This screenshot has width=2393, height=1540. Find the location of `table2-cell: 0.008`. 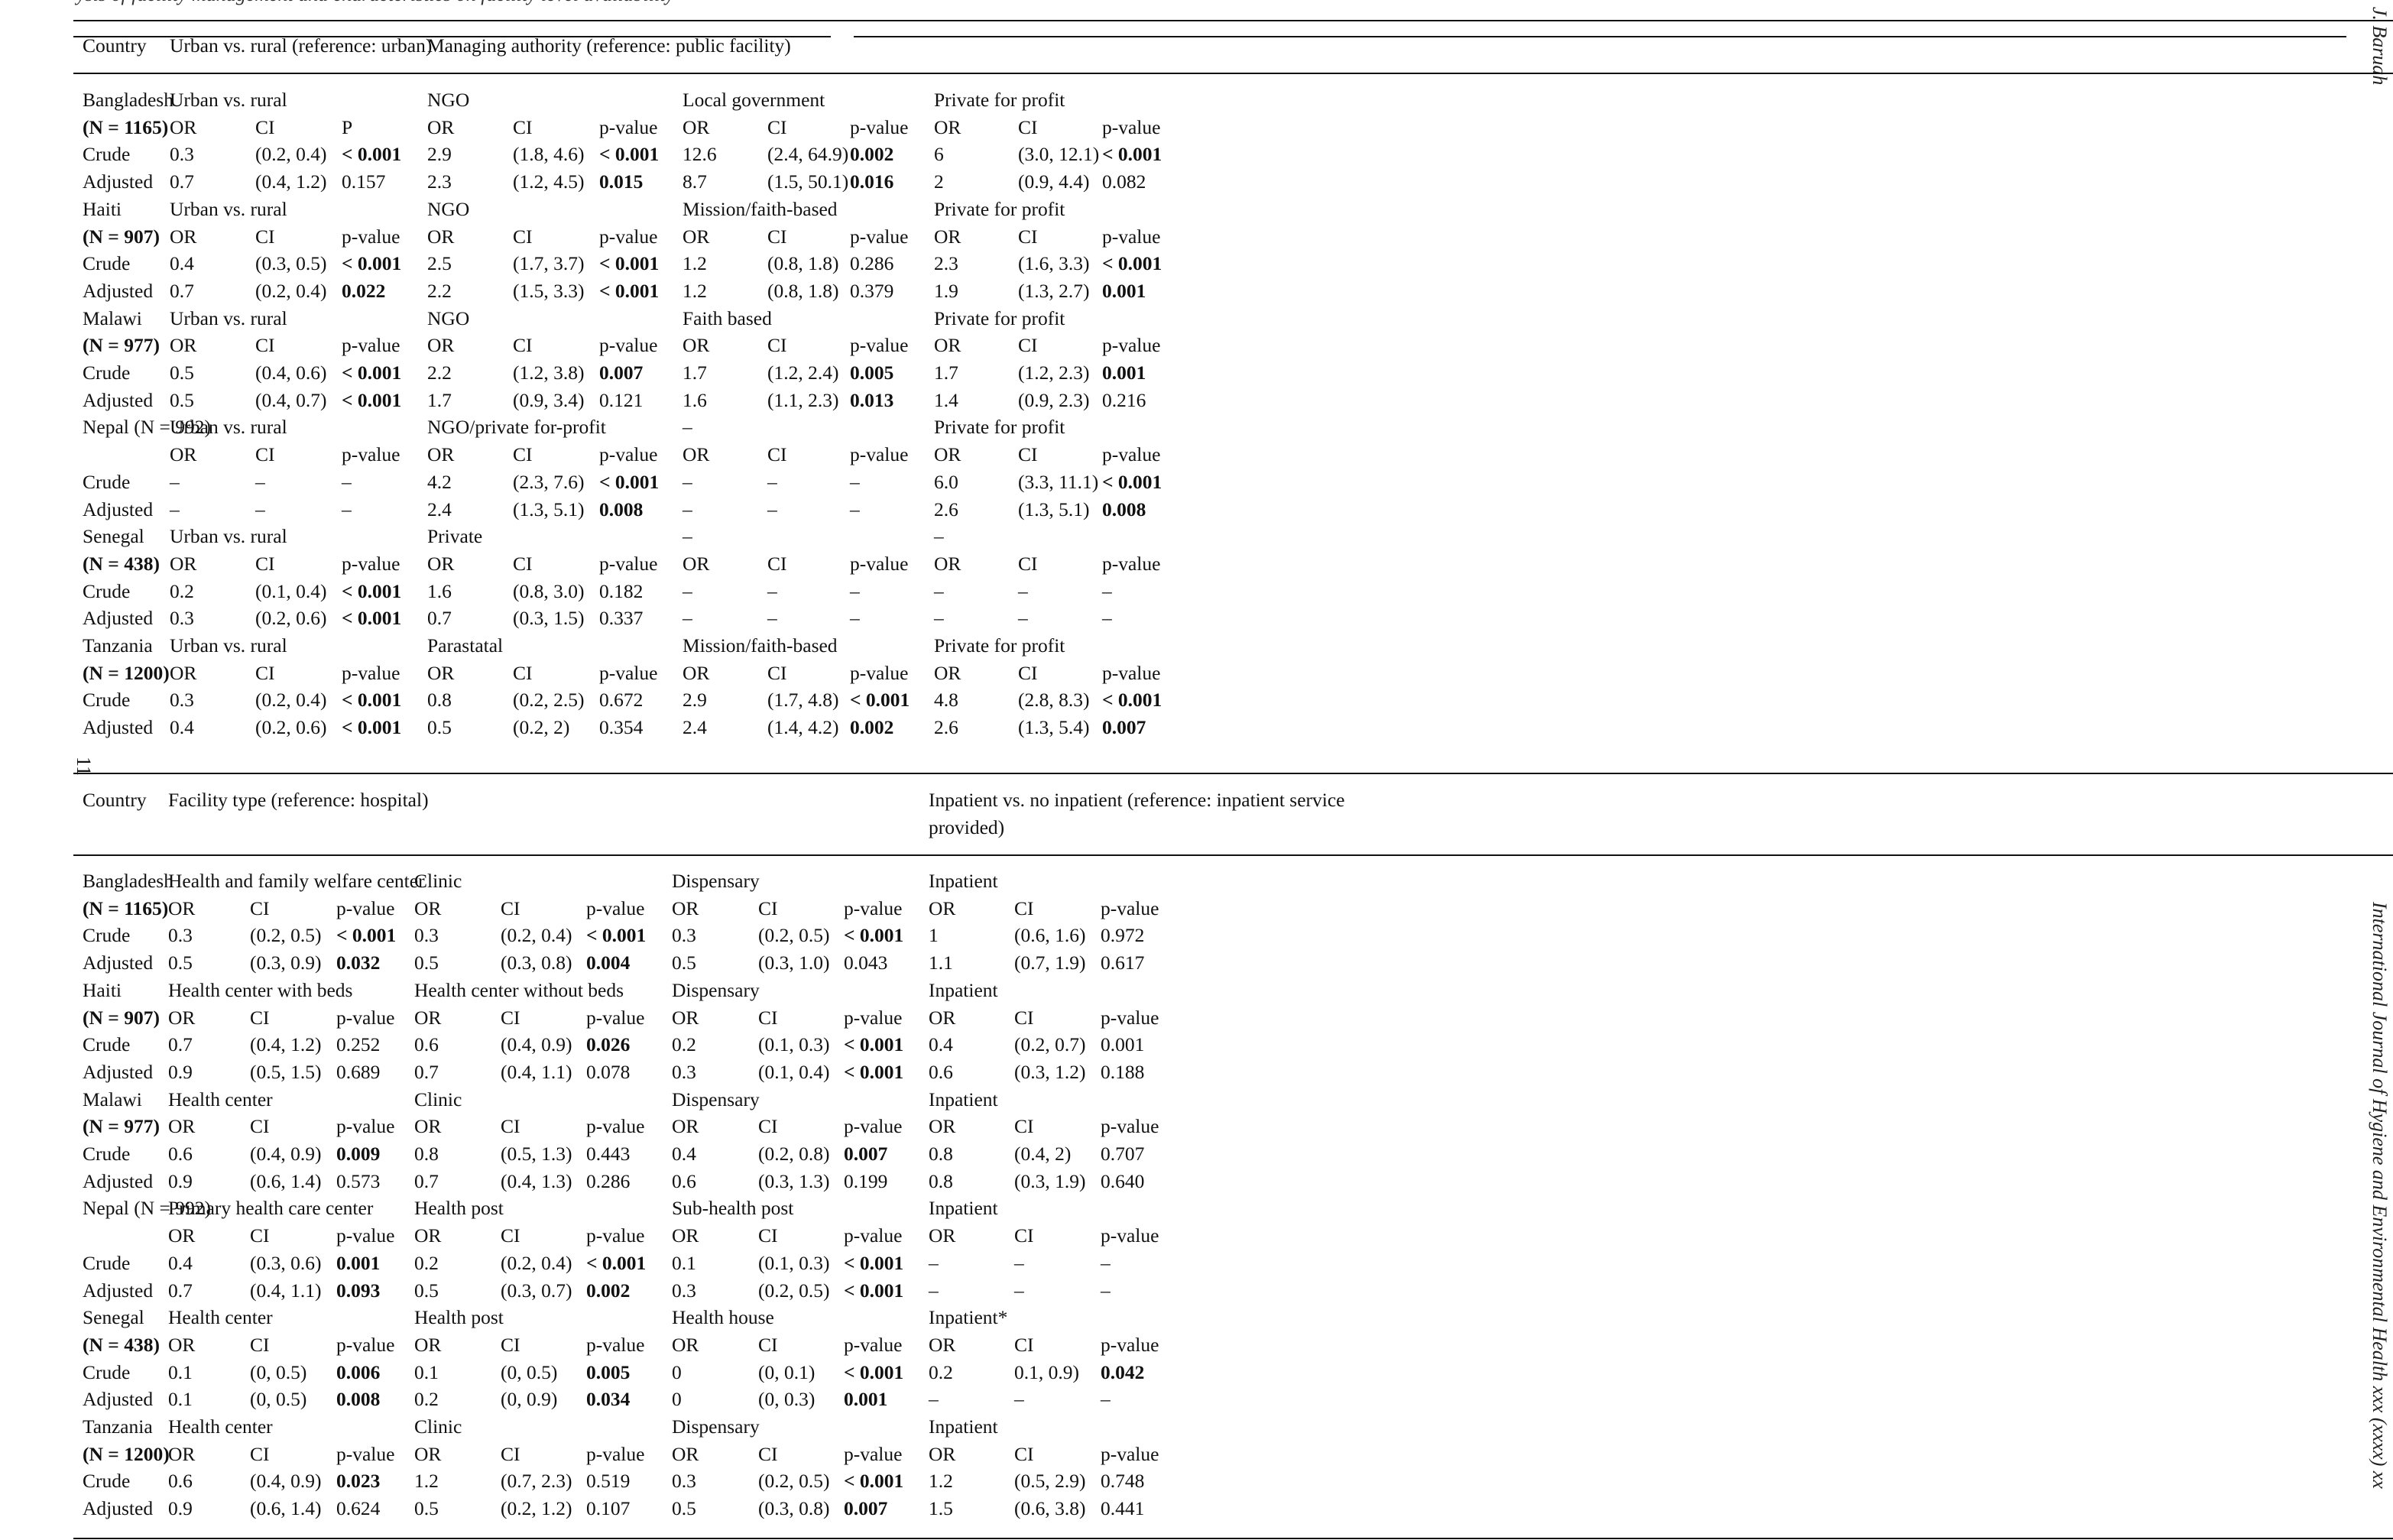

table2-cell: 0.008 is located at coordinates (358, 1399).